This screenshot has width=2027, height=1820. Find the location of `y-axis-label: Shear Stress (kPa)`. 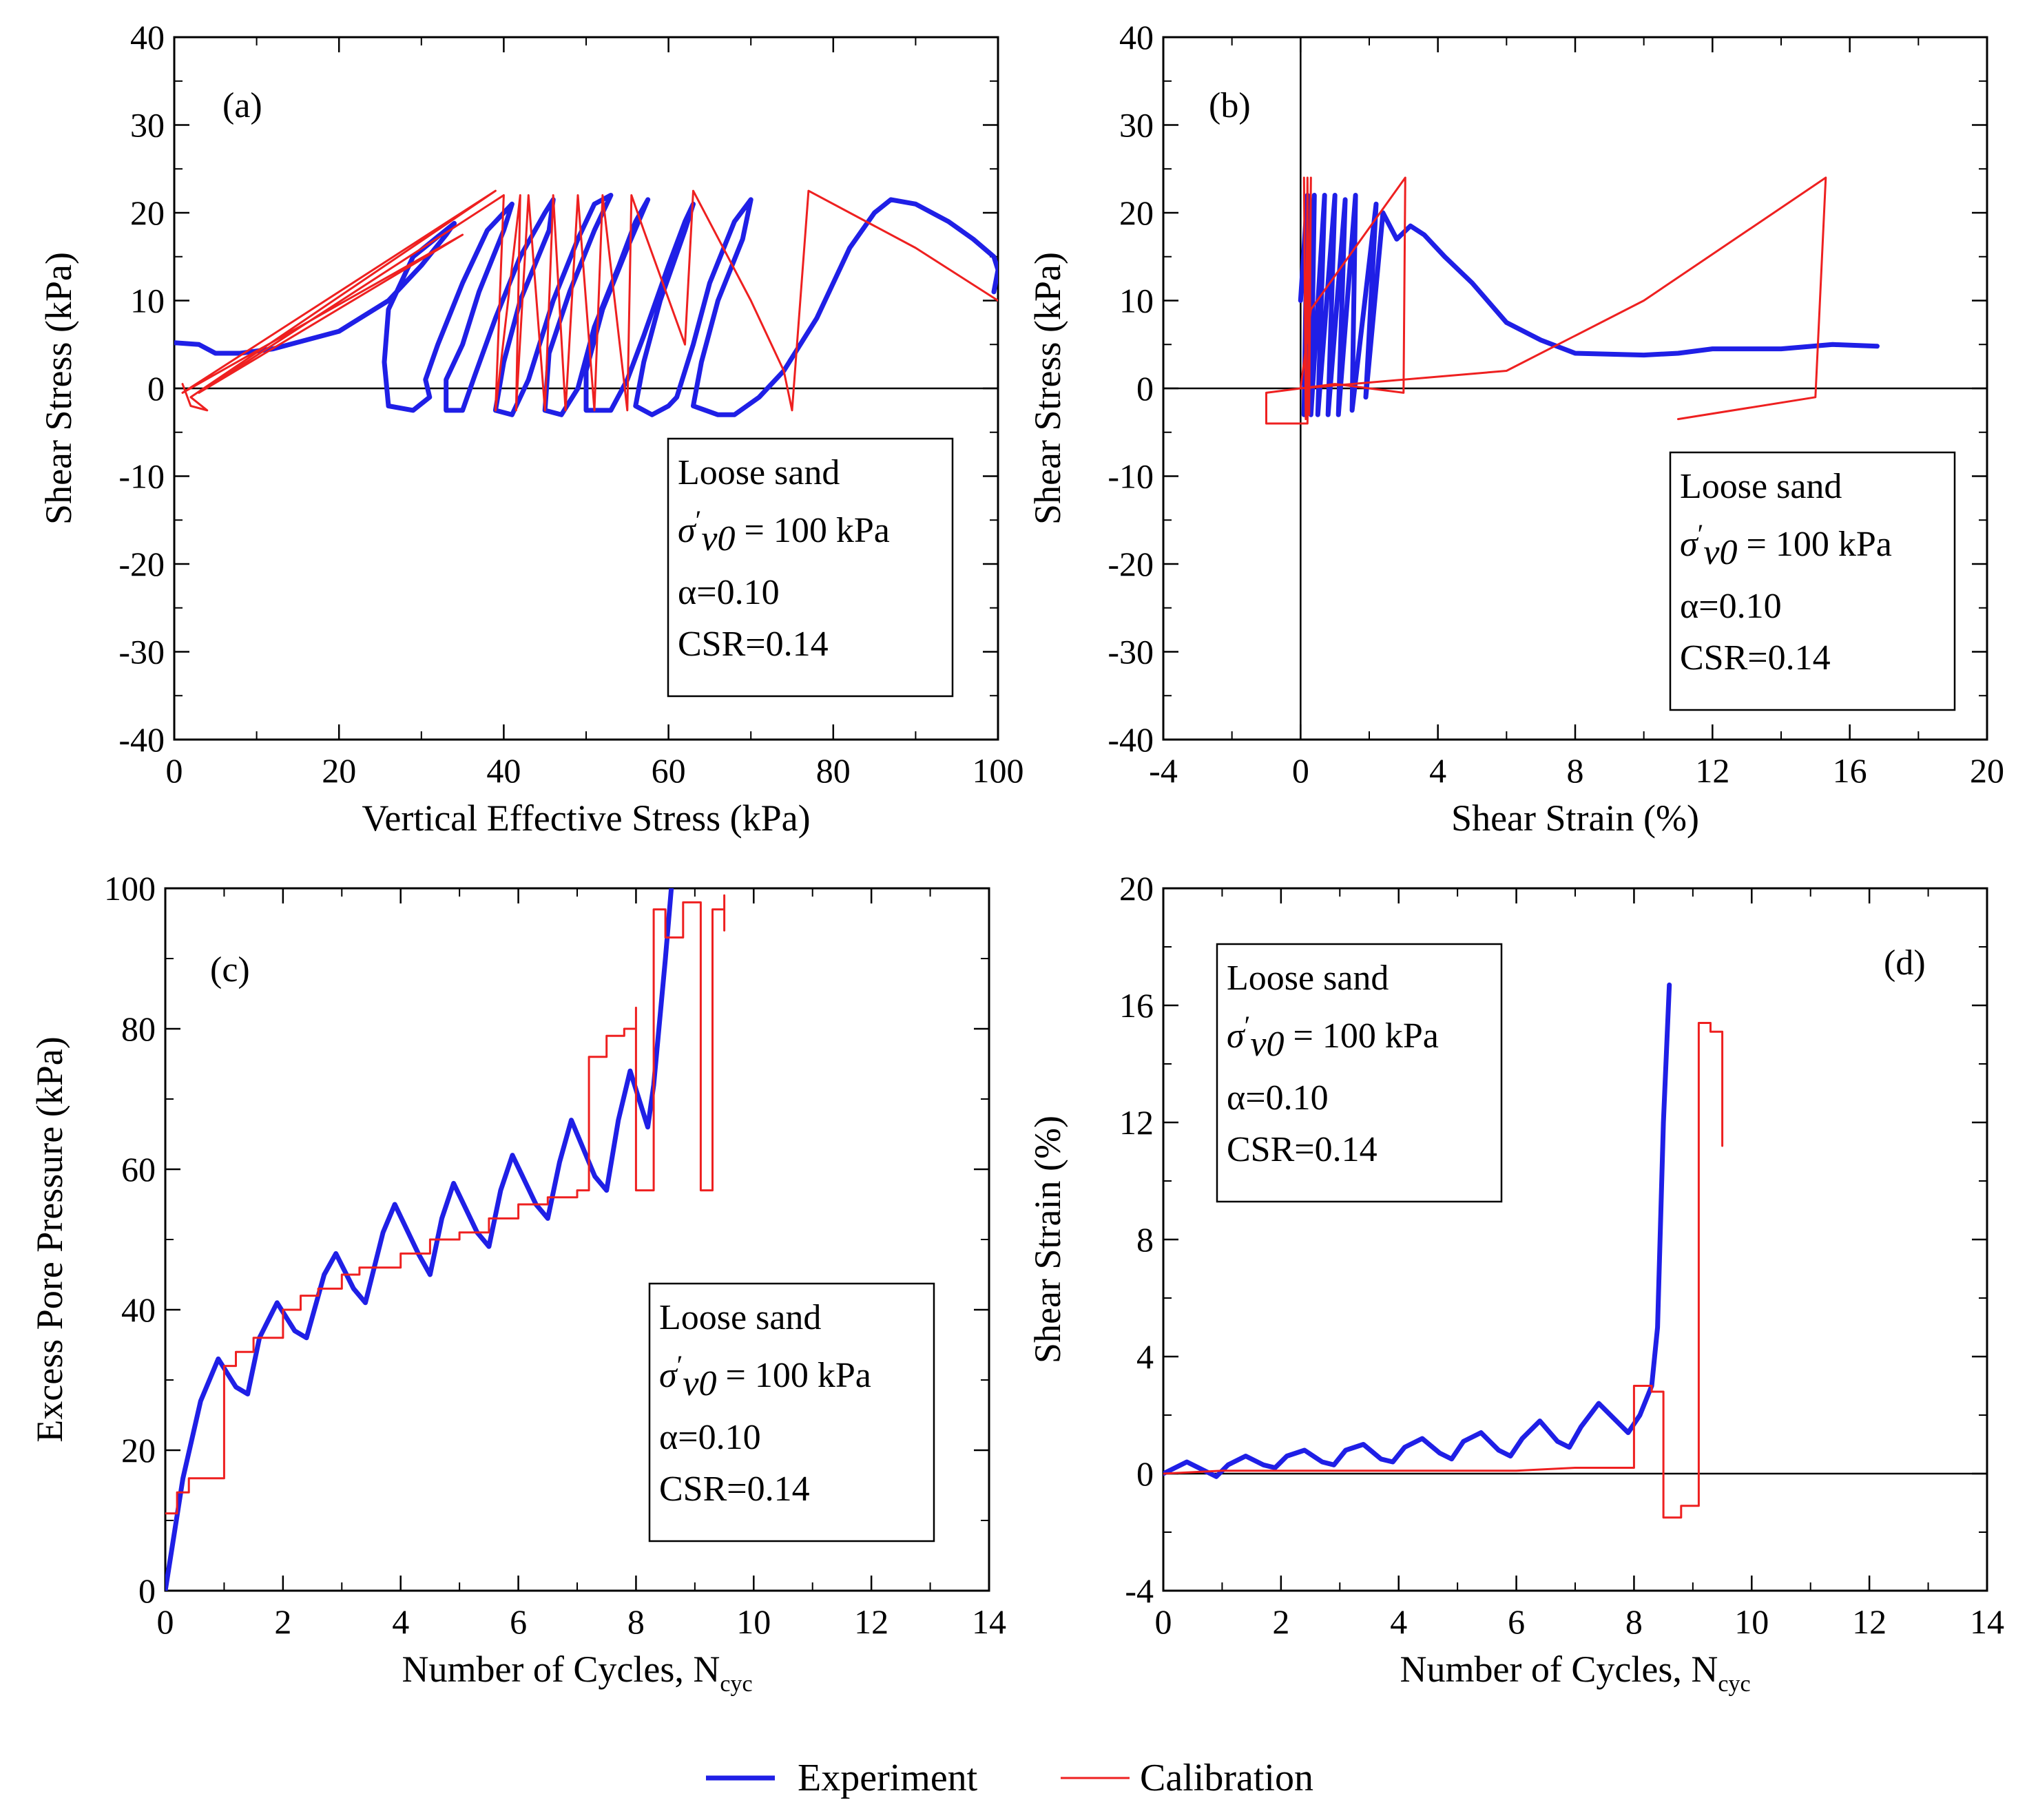

y-axis-label: Shear Stress (kPa) is located at coordinates (1047, 389).